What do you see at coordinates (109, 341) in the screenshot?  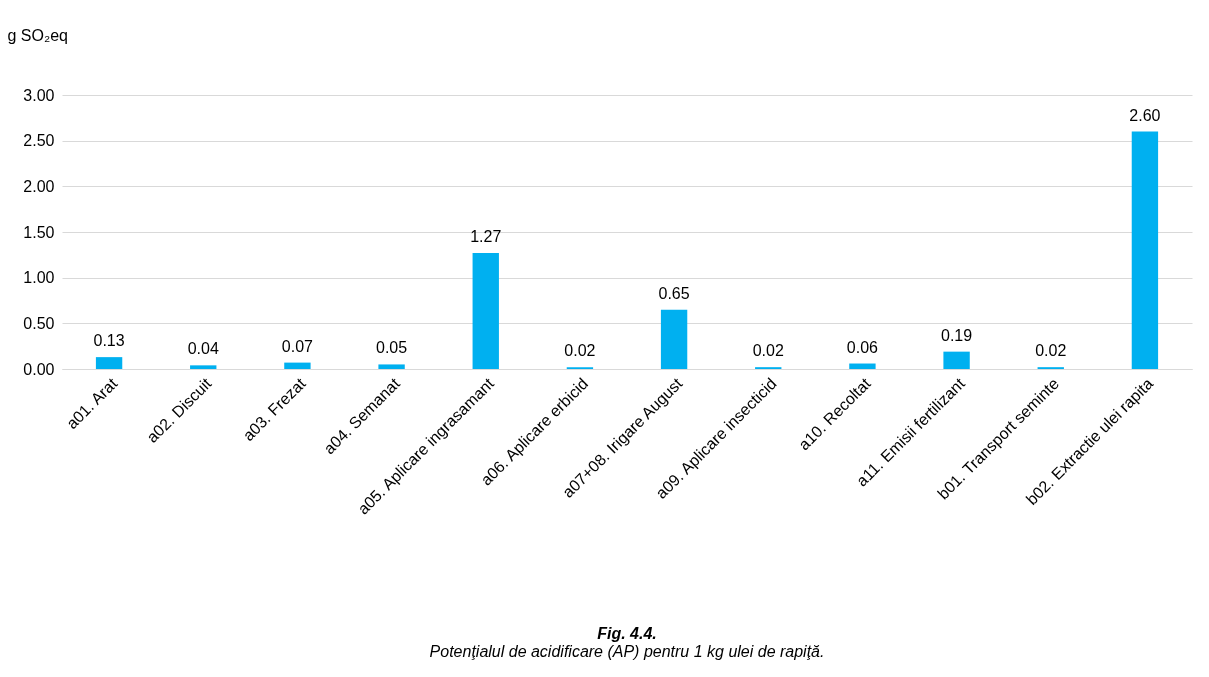 I see `data-label: 0.13` at bounding box center [109, 341].